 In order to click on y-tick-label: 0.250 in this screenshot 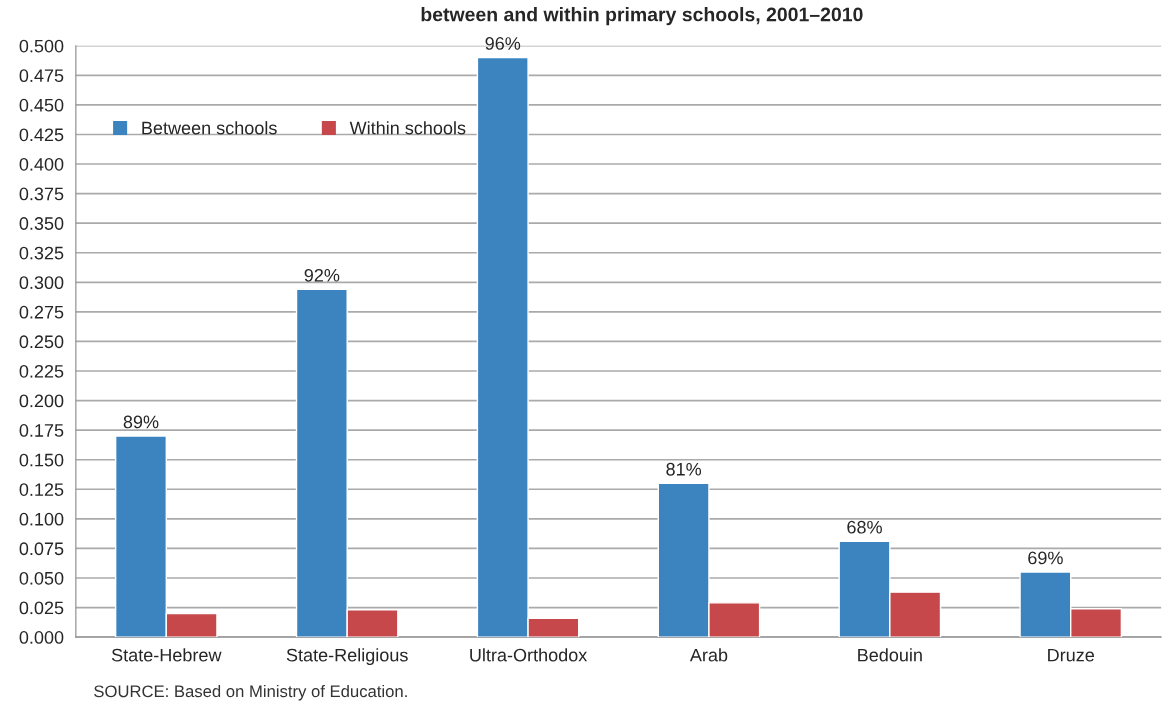, I will do `click(41, 342)`.